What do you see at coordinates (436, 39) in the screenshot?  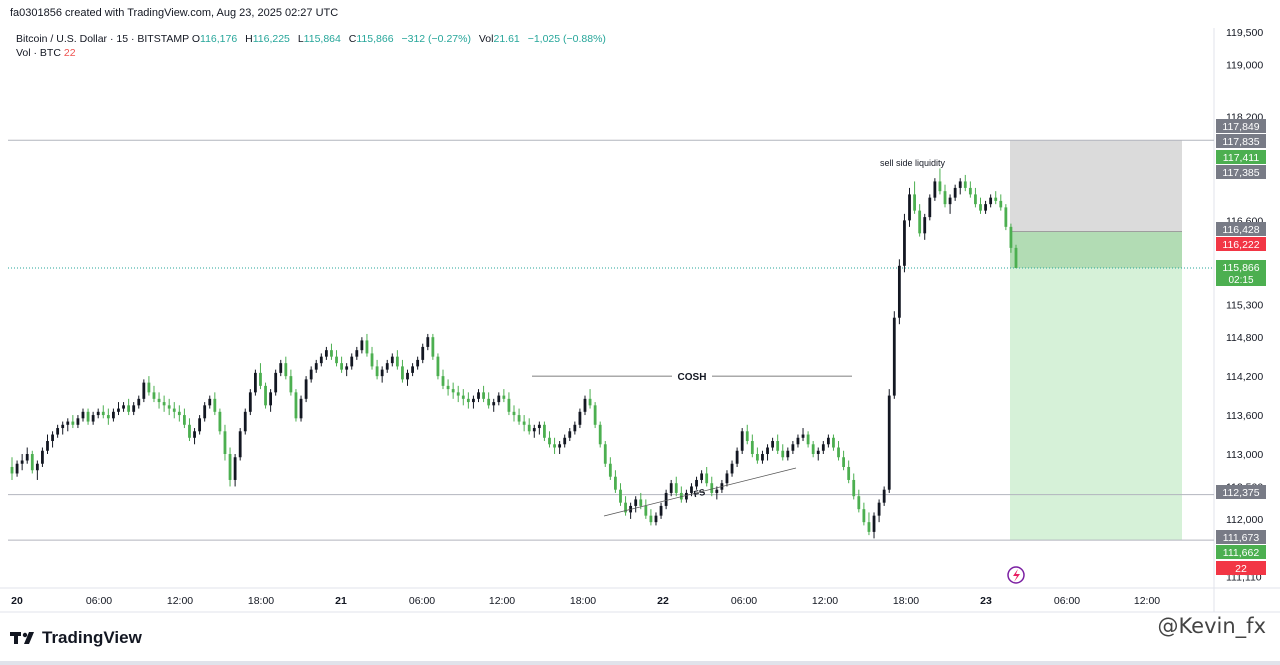 I see `price-change: −312 (−0.27%)` at bounding box center [436, 39].